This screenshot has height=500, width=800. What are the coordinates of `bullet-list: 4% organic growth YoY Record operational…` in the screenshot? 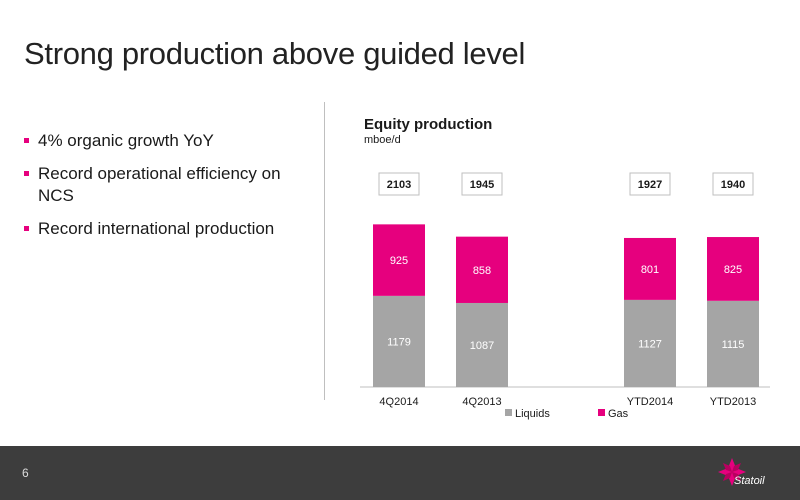 It's located at (169, 190).